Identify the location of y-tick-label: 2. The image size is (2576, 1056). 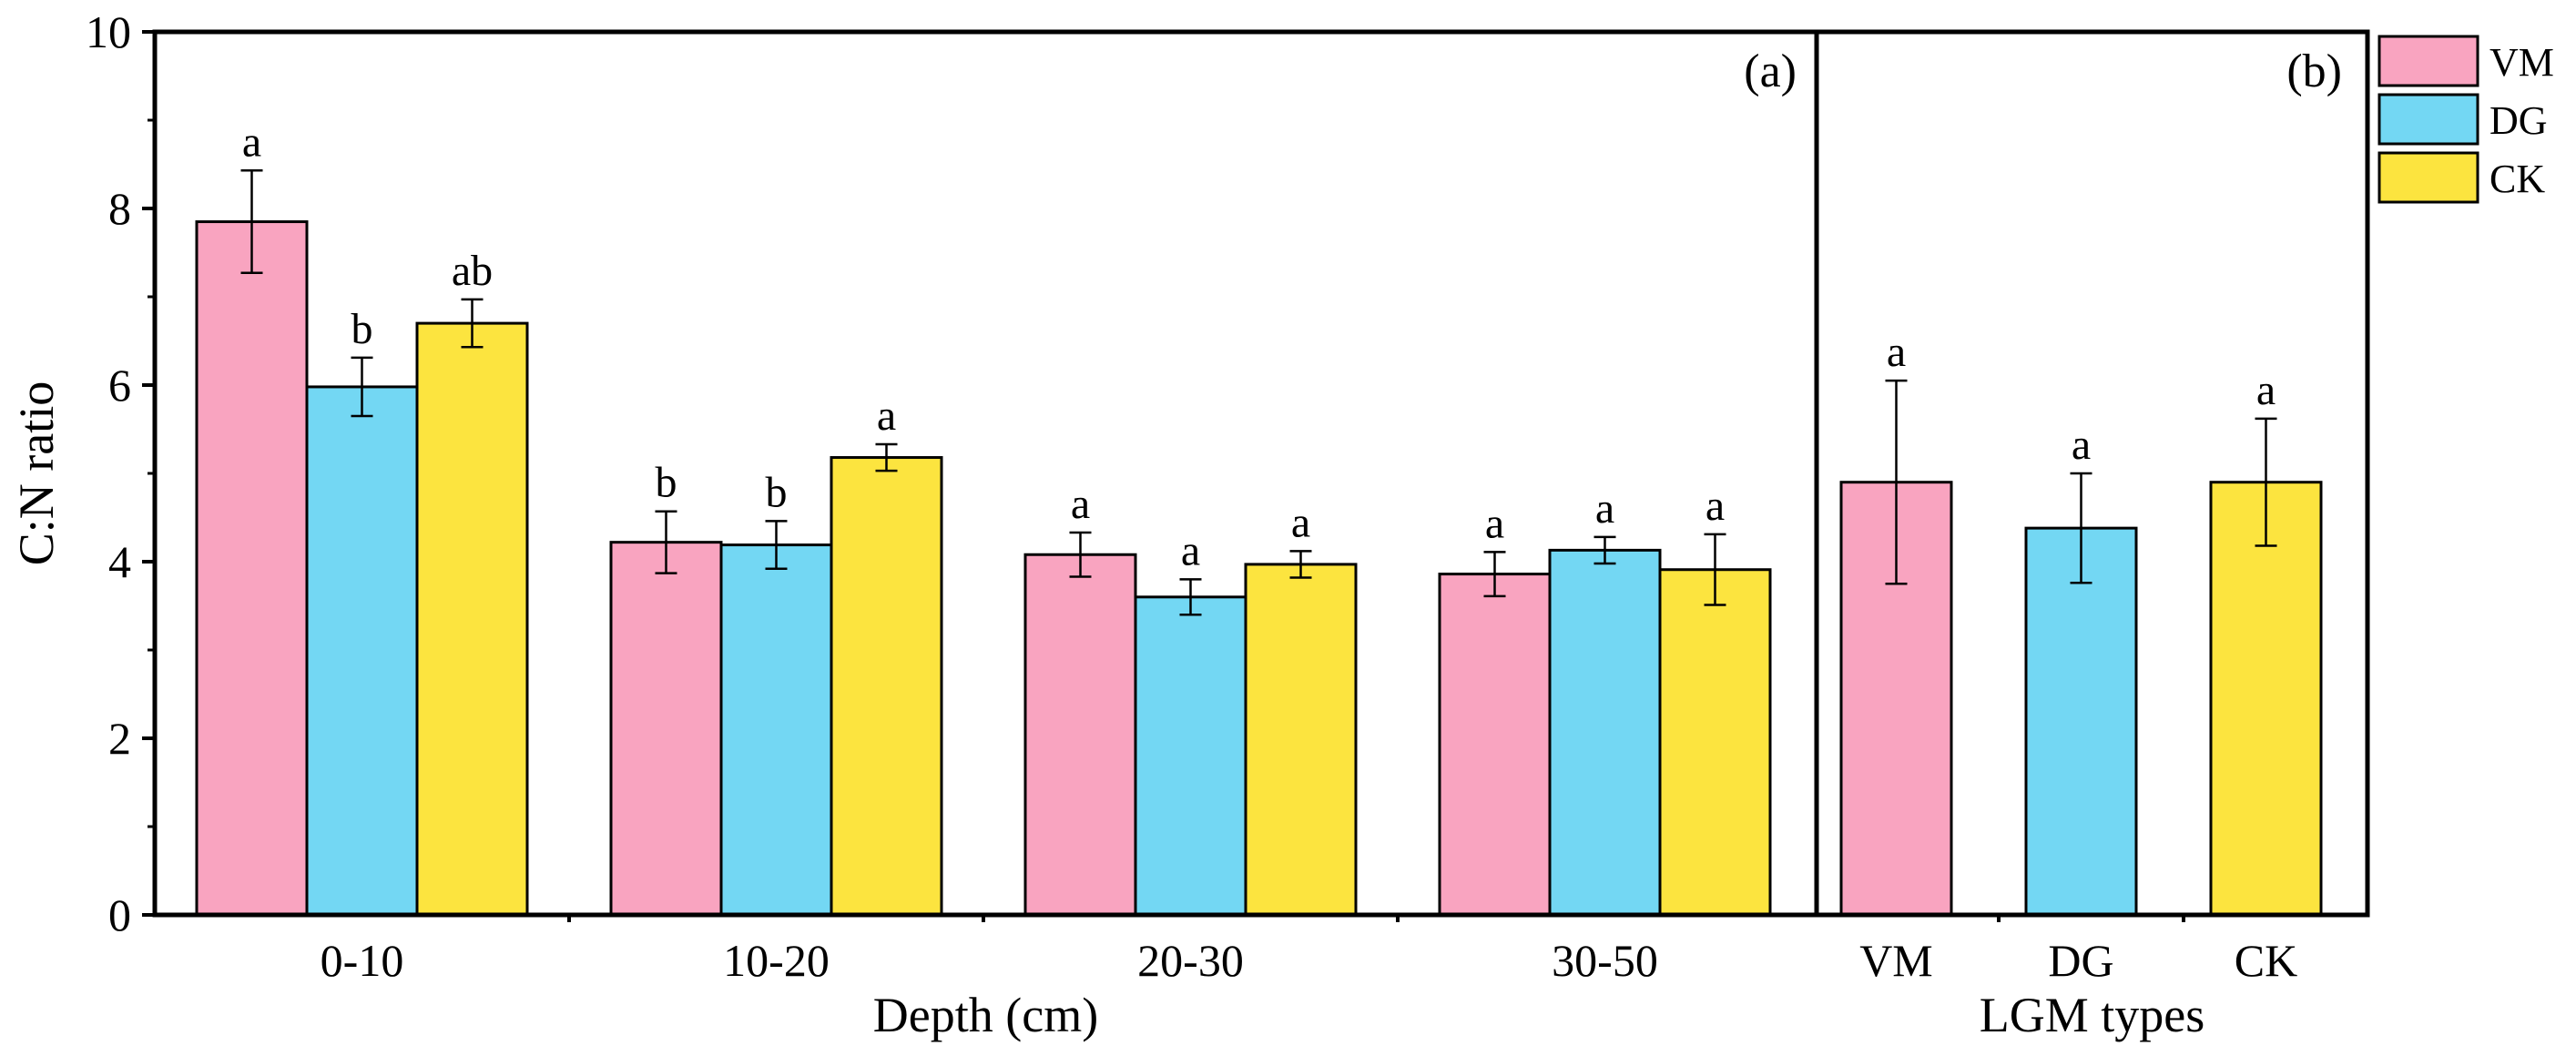
(120, 738).